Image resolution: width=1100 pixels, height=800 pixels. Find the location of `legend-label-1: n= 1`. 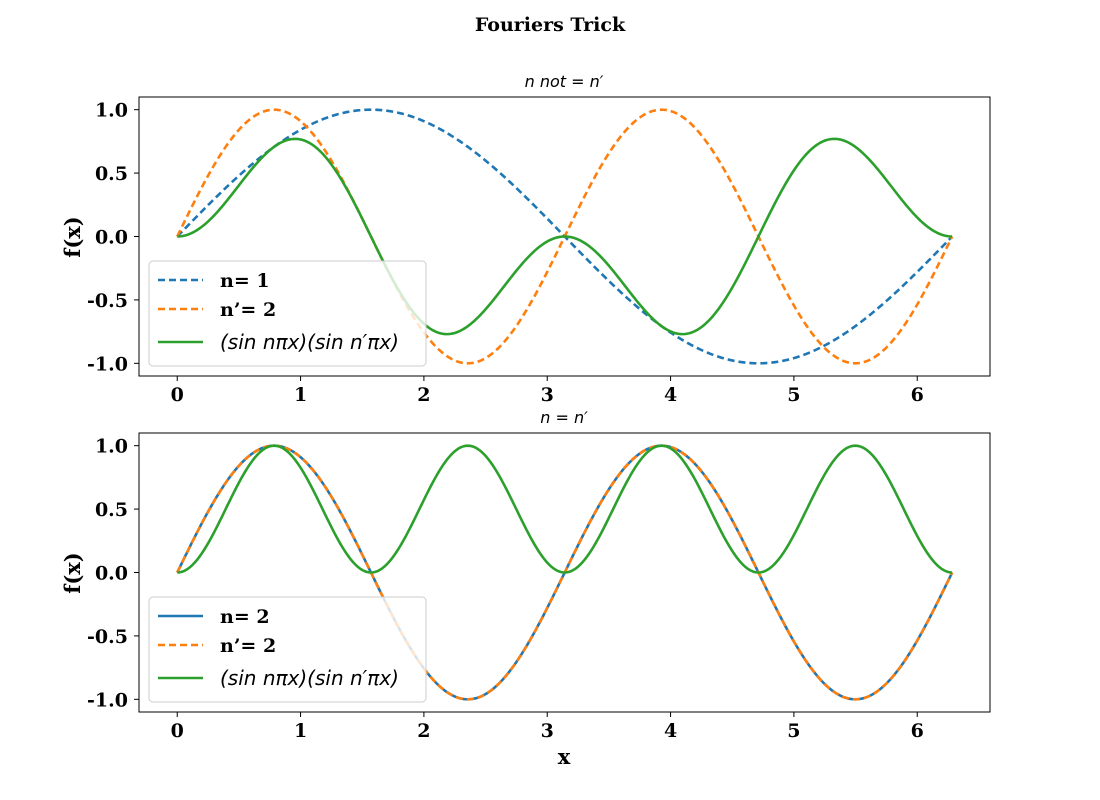

legend-label-1: n= 1 is located at coordinates (245, 281).